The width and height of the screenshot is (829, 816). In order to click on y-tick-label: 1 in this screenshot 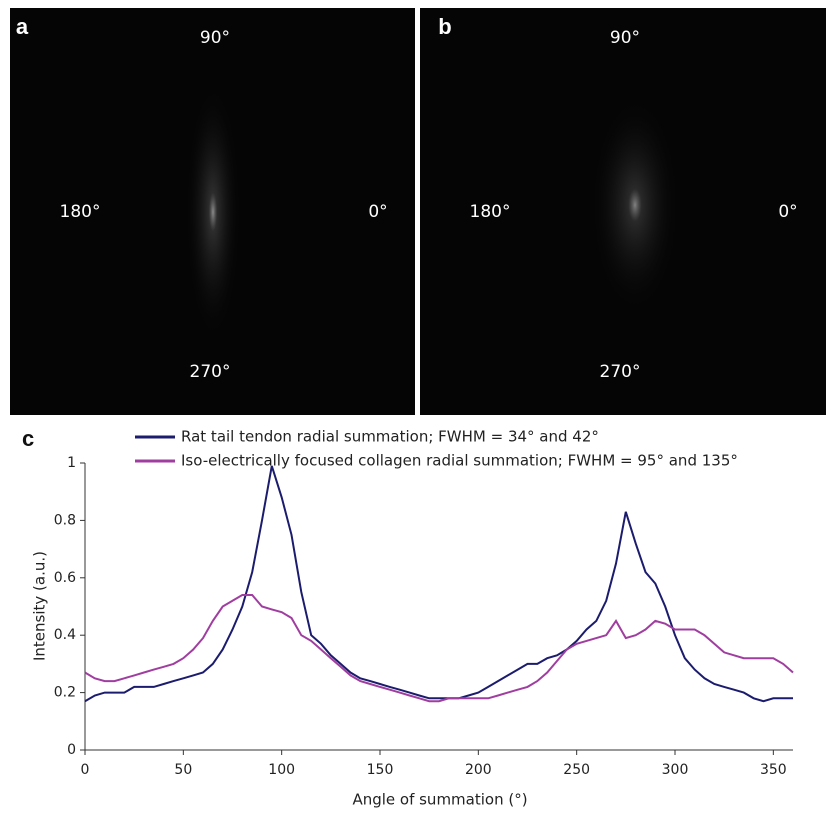, I will do `click(71, 463)`.